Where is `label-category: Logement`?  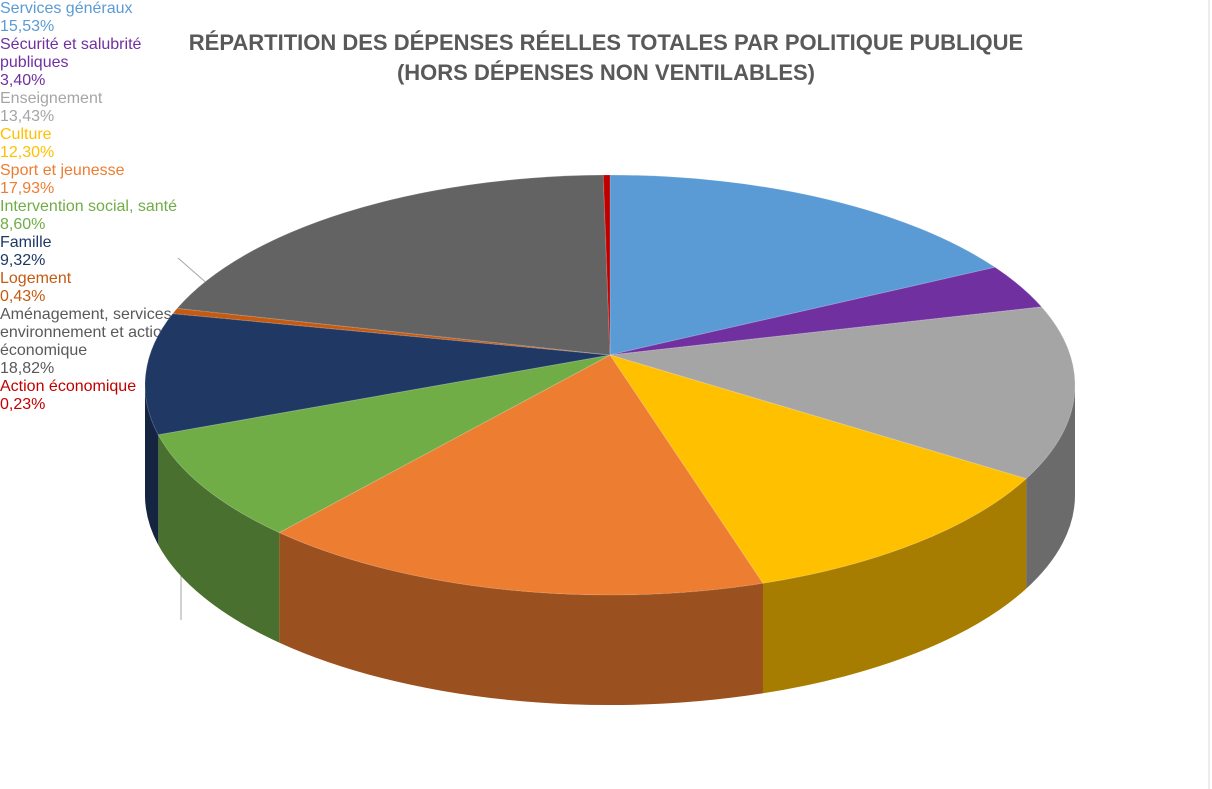
label-category: Logement is located at coordinates (36, 278).